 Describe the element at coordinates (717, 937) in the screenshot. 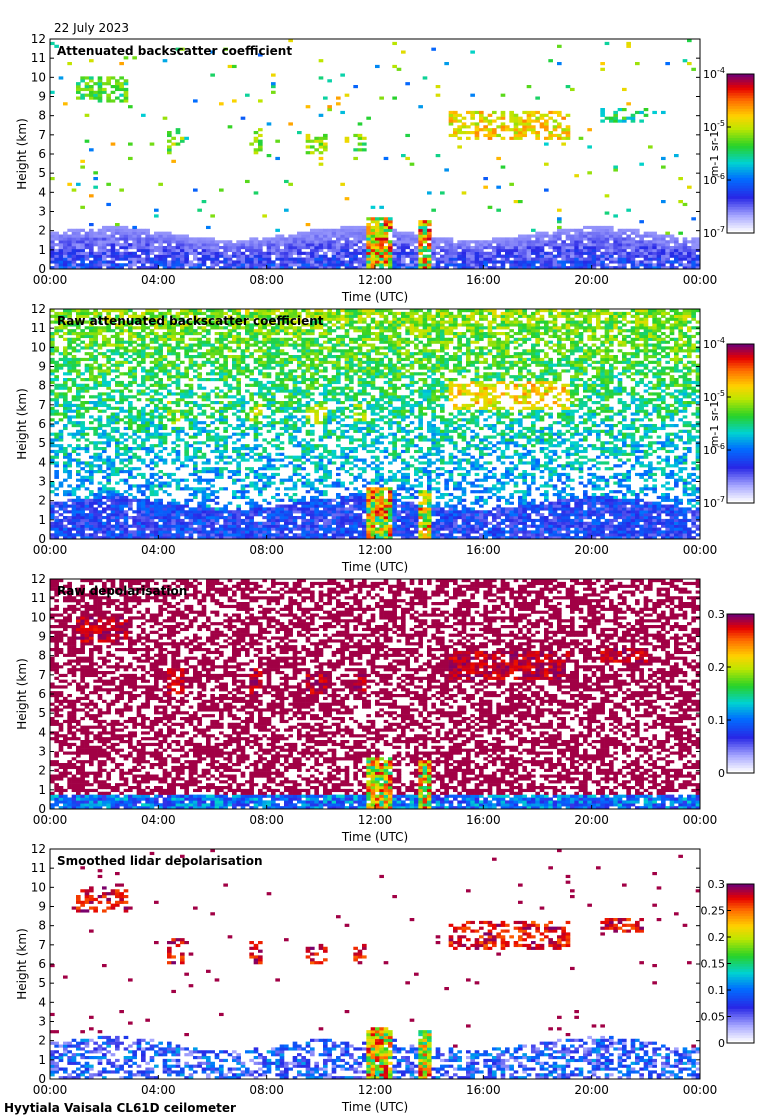

I see `colorbar-tick-label: 0.2` at that location.